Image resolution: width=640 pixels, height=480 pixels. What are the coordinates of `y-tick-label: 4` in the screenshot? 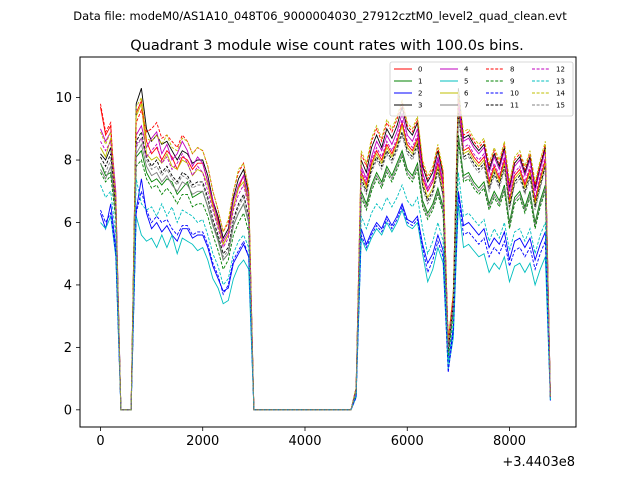 It's located at (68, 285).